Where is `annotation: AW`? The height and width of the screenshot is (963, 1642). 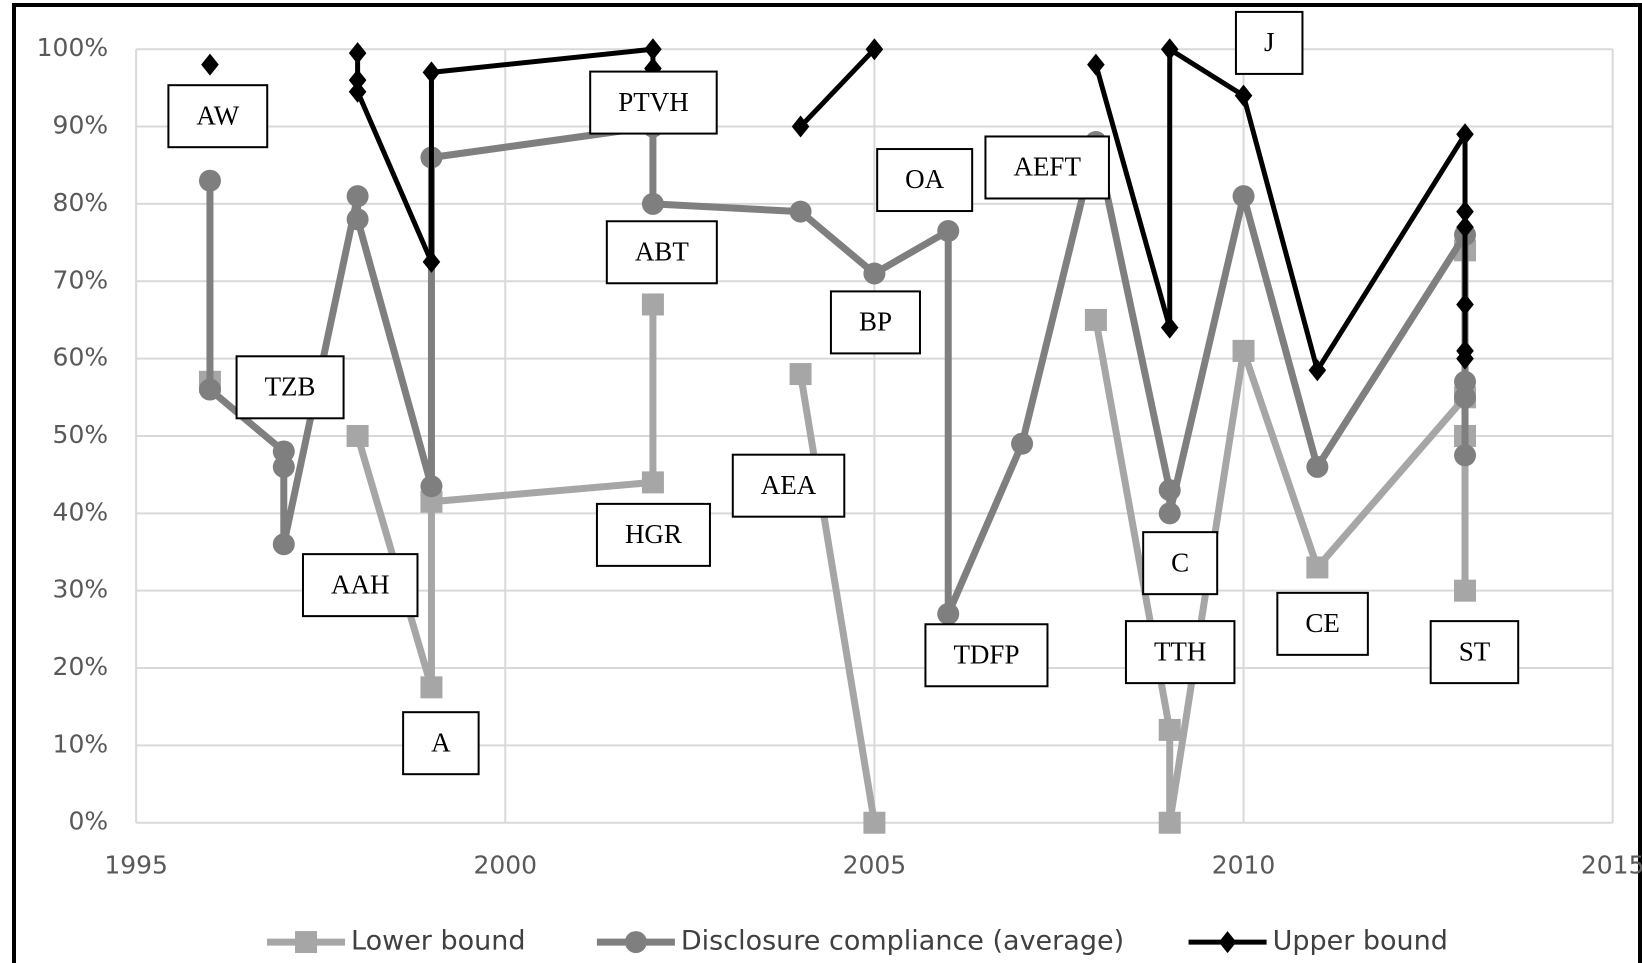 annotation: AW is located at coordinates (218, 116).